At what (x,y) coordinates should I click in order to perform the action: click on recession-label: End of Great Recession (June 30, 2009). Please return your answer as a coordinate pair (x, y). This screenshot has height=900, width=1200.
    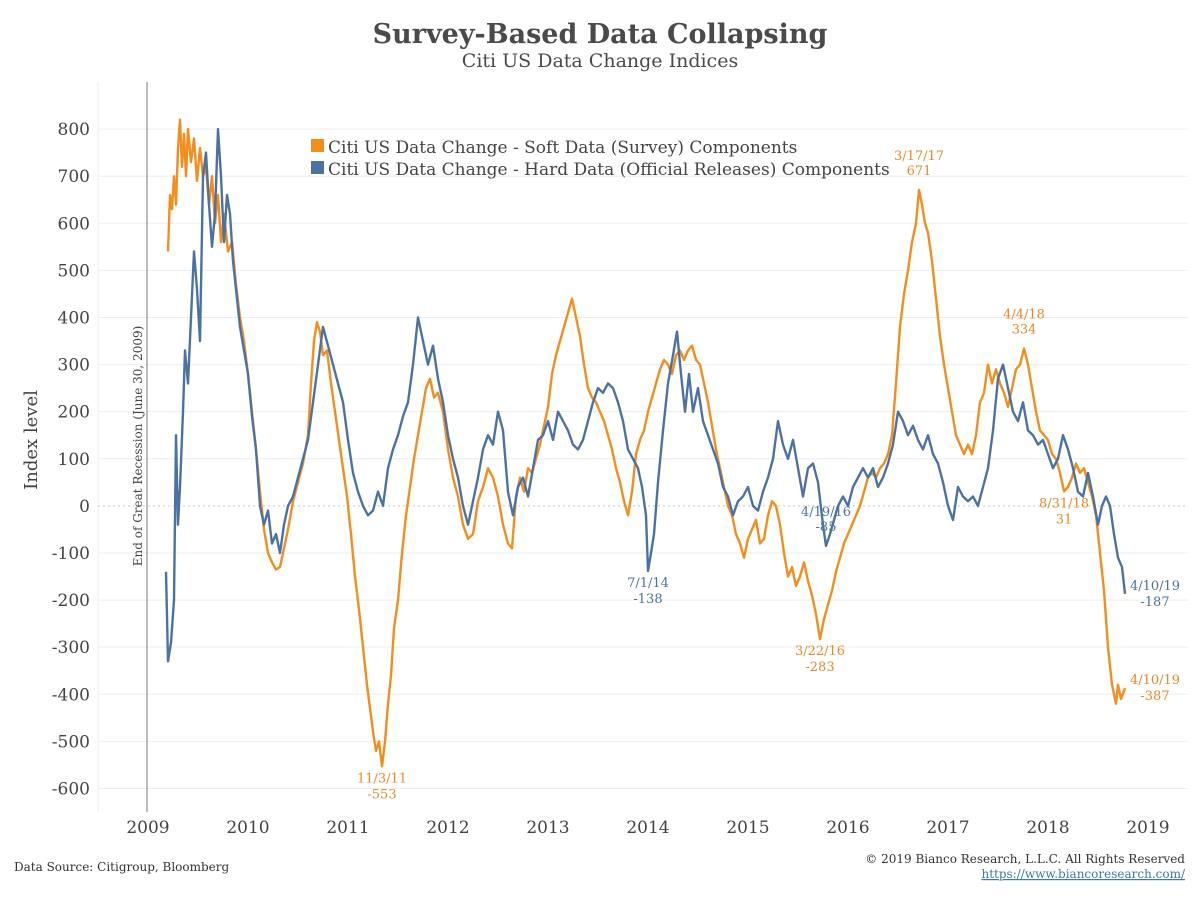
    Looking at the image, I should click on (138, 446).